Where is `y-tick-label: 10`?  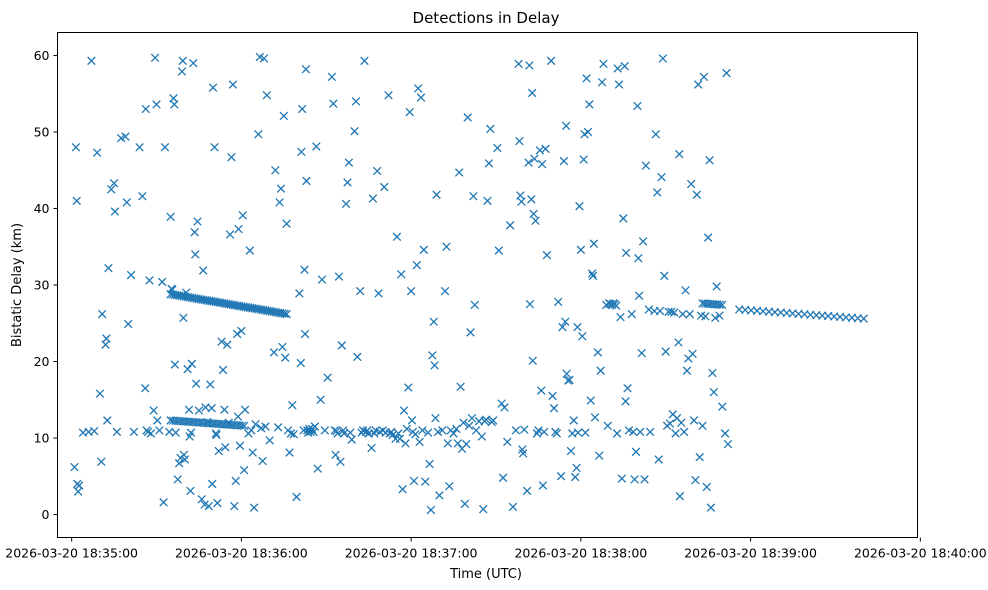 y-tick-label: 10 is located at coordinates (42, 438).